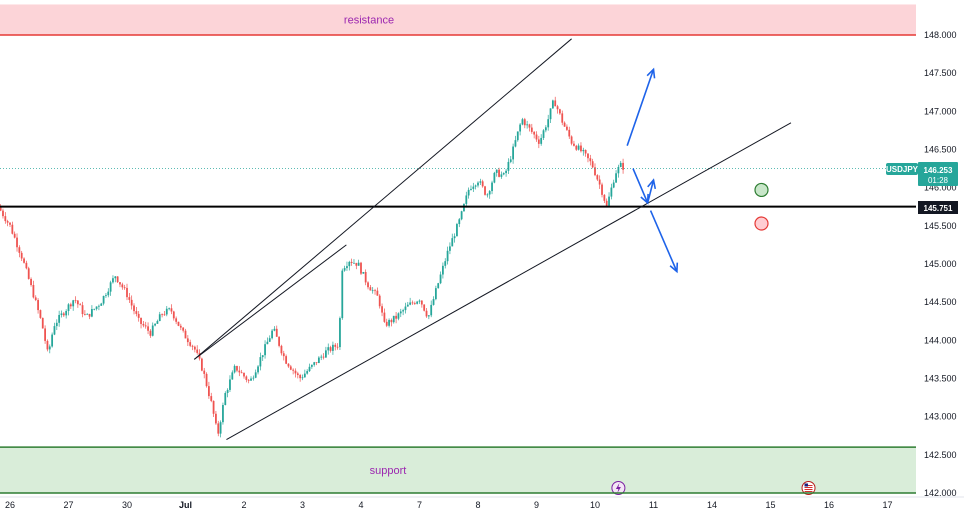 The height and width of the screenshot is (519, 964). I want to click on time-tick-label: 8, so click(477, 505).